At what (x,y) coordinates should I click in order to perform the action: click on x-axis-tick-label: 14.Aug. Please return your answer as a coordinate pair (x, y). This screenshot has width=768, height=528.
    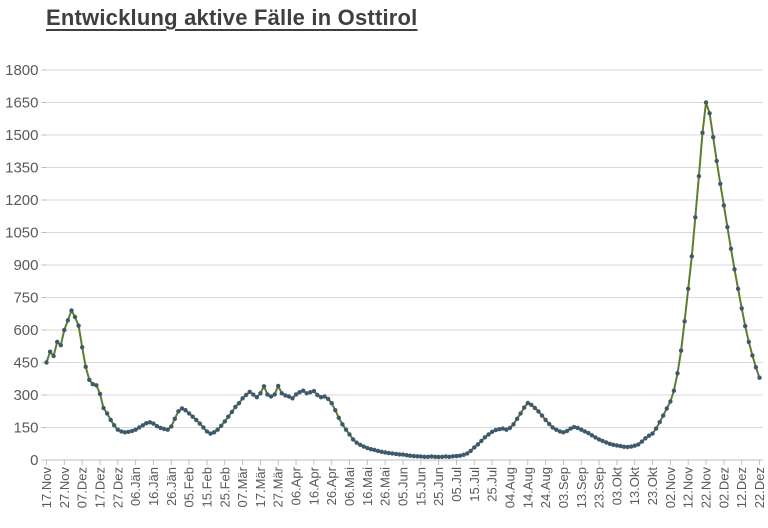
    Looking at the image, I should click on (527, 487).